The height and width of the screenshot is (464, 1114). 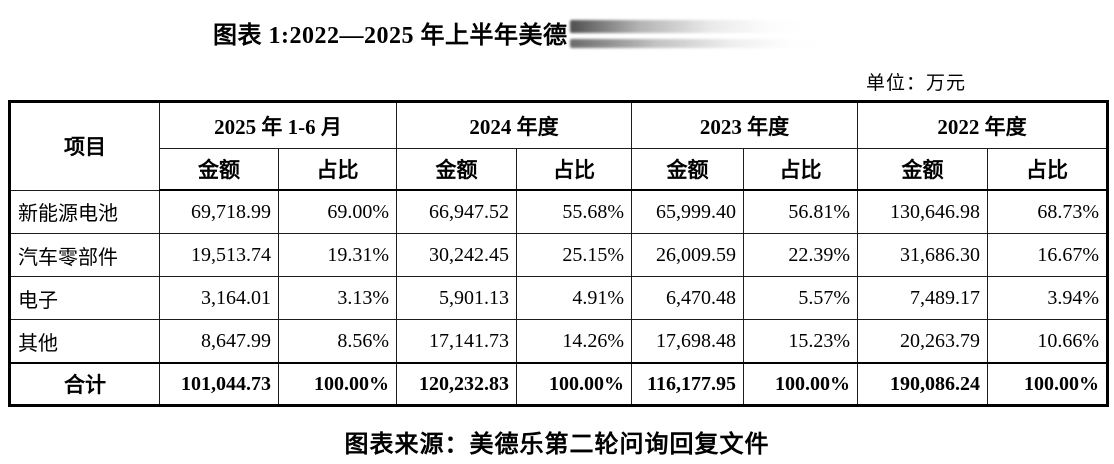 I want to click on header-2025: 2025 年 1-6 月, so click(x=278, y=125).